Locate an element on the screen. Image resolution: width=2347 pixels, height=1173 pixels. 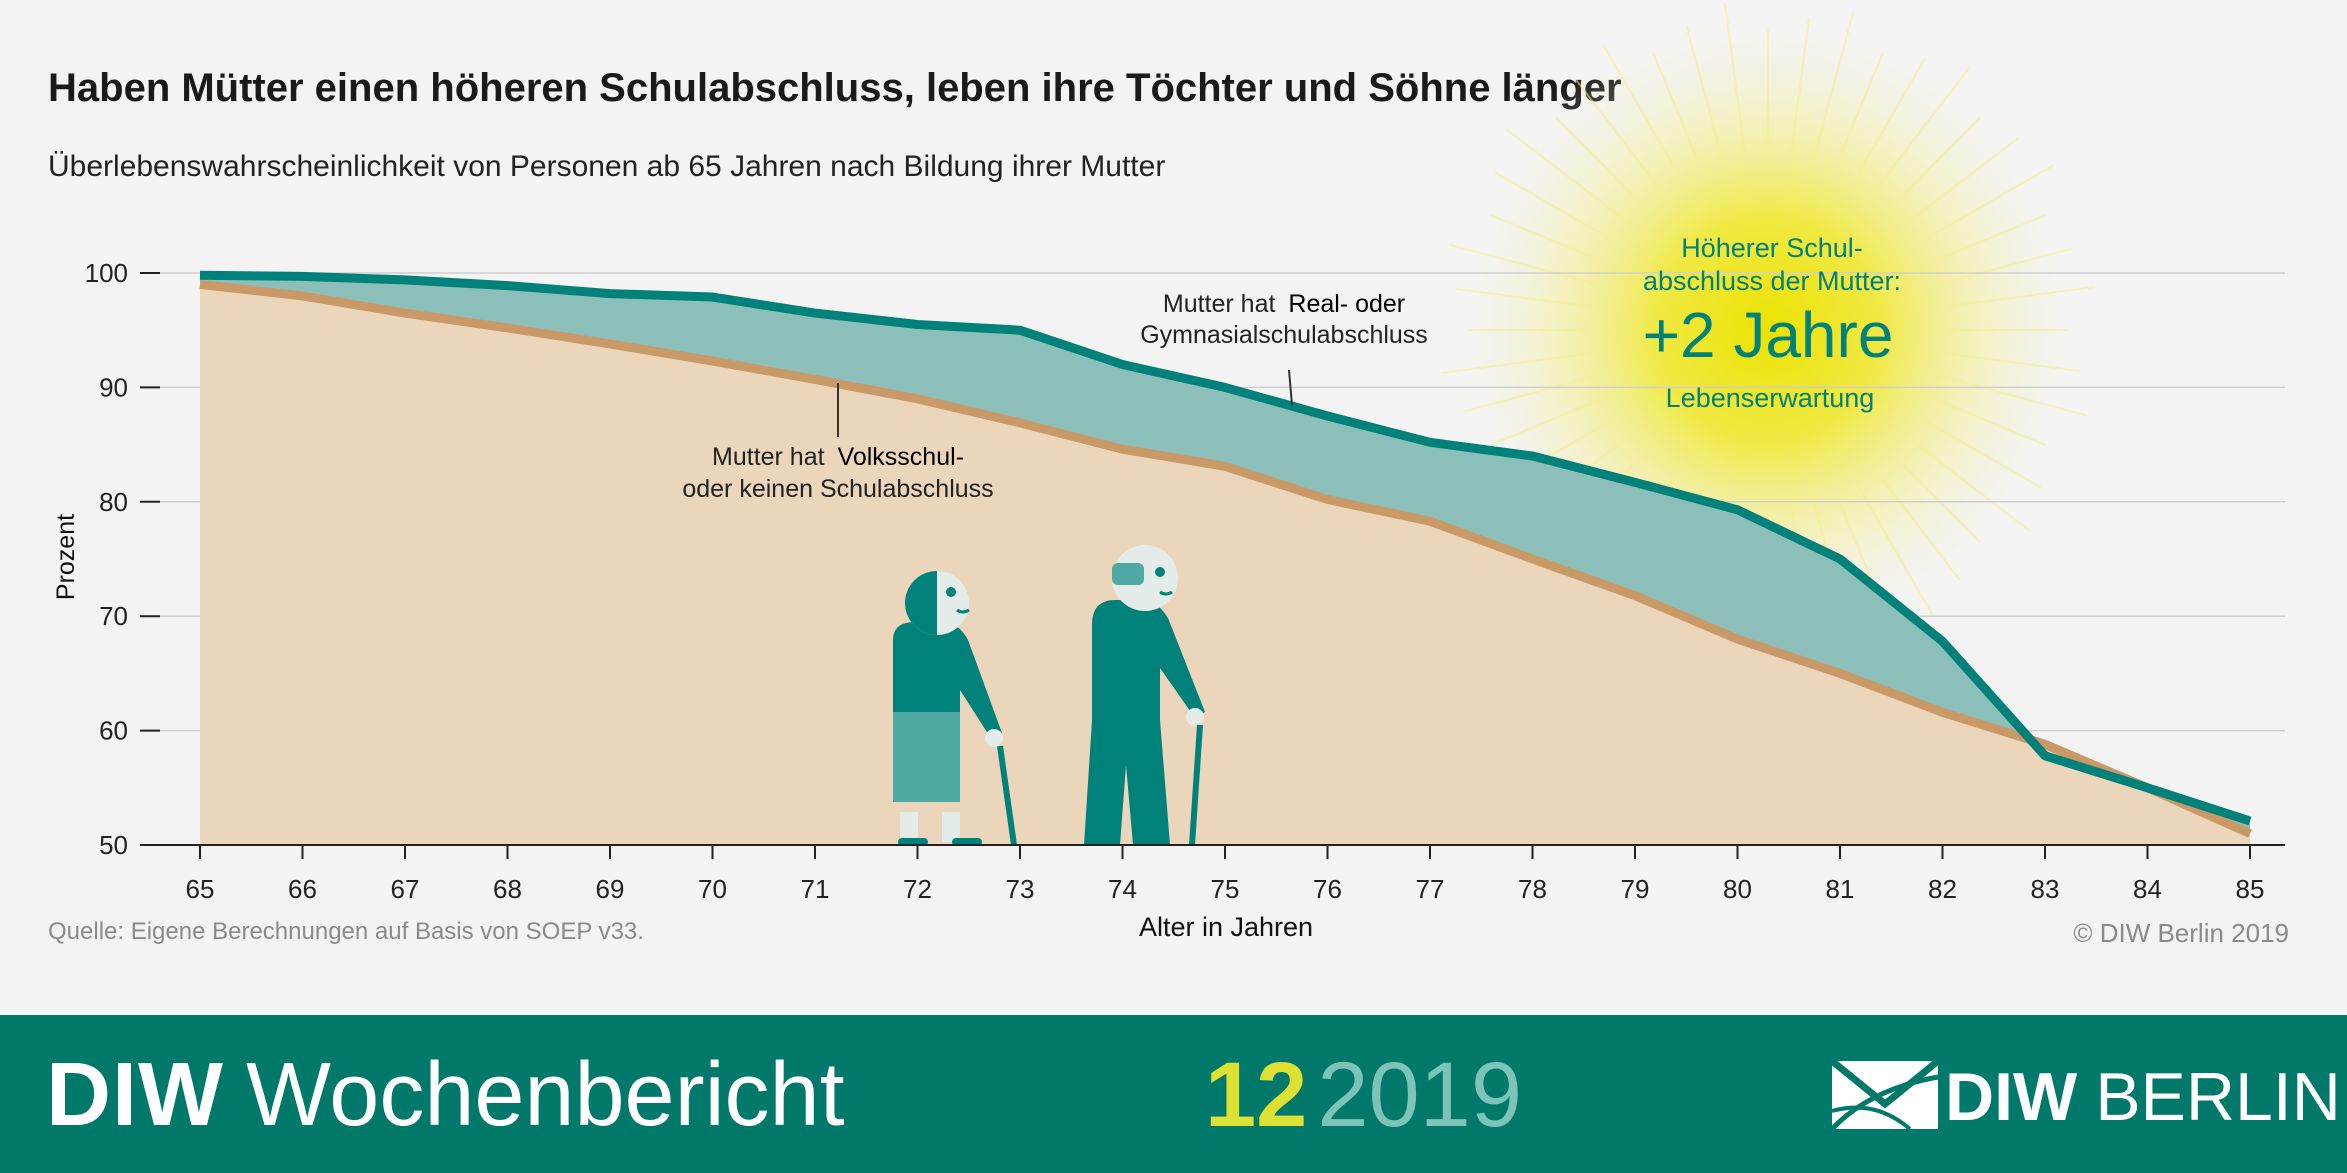
x-tick-label: 66 is located at coordinates (302, 889).